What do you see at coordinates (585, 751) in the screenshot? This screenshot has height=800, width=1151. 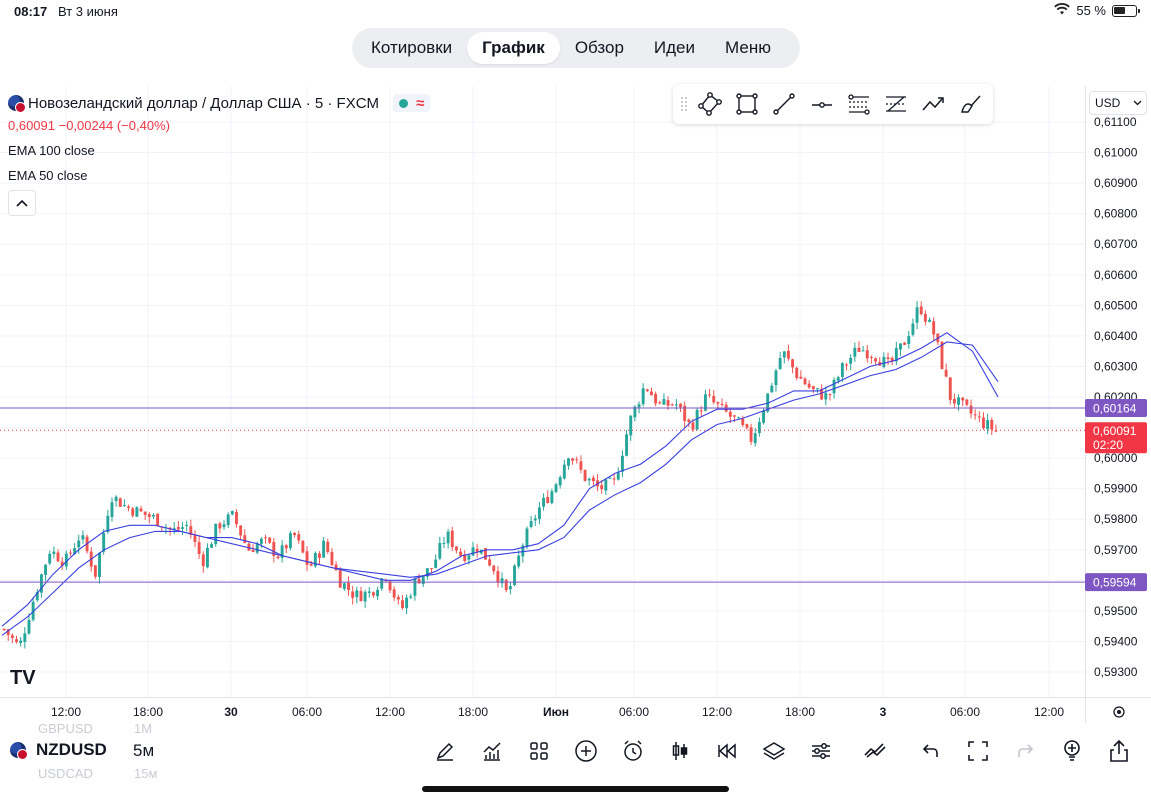 I see `add-symbol-icon` at bounding box center [585, 751].